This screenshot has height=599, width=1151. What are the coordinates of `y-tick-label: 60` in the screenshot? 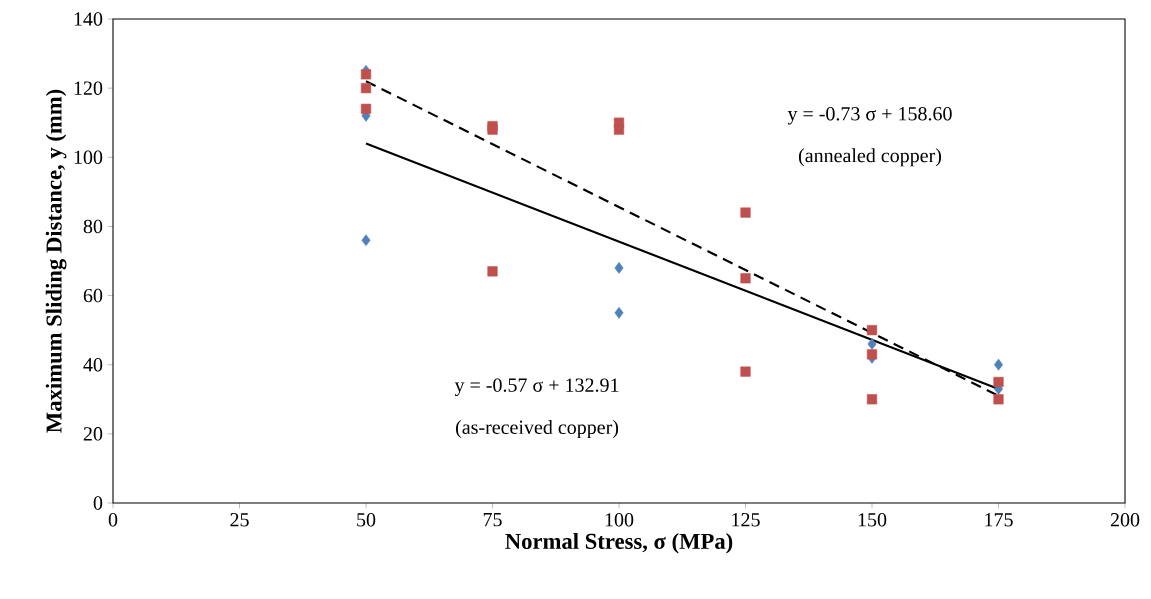 It's located at (93, 295).